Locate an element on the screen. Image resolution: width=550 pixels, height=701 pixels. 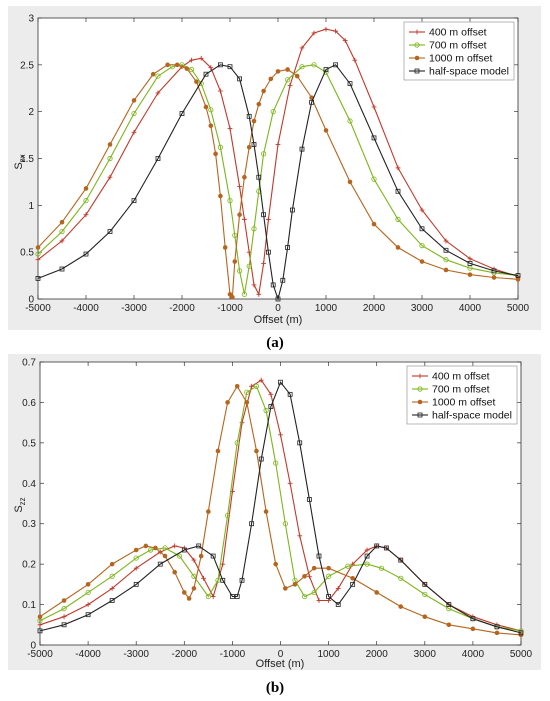
y-tick-label: 0.3 is located at coordinates (29, 524).